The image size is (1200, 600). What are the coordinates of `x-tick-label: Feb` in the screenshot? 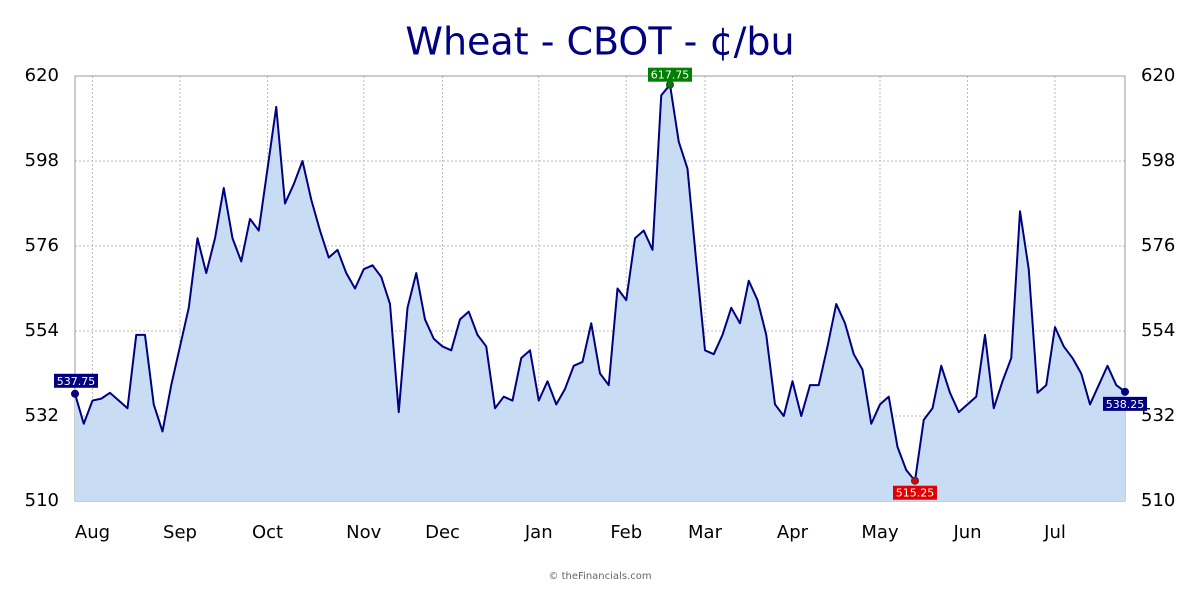 It's located at (626, 532).